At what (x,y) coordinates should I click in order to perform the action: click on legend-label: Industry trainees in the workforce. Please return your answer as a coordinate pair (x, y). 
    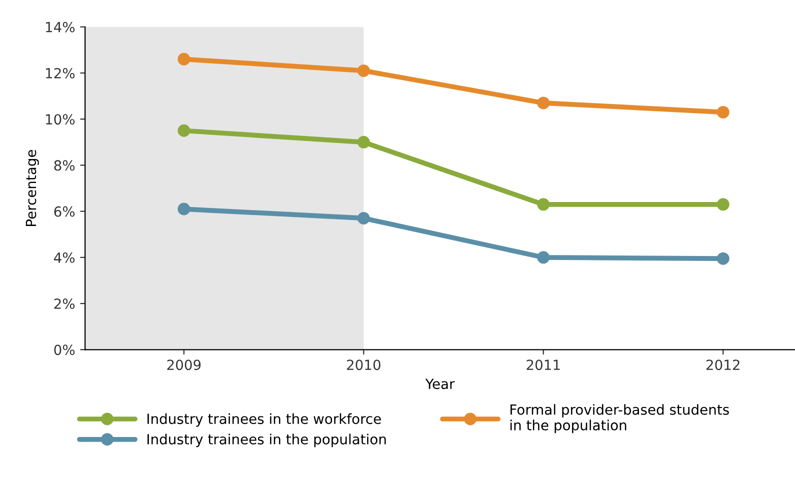
    Looking at the image, I should click on (264, 420).